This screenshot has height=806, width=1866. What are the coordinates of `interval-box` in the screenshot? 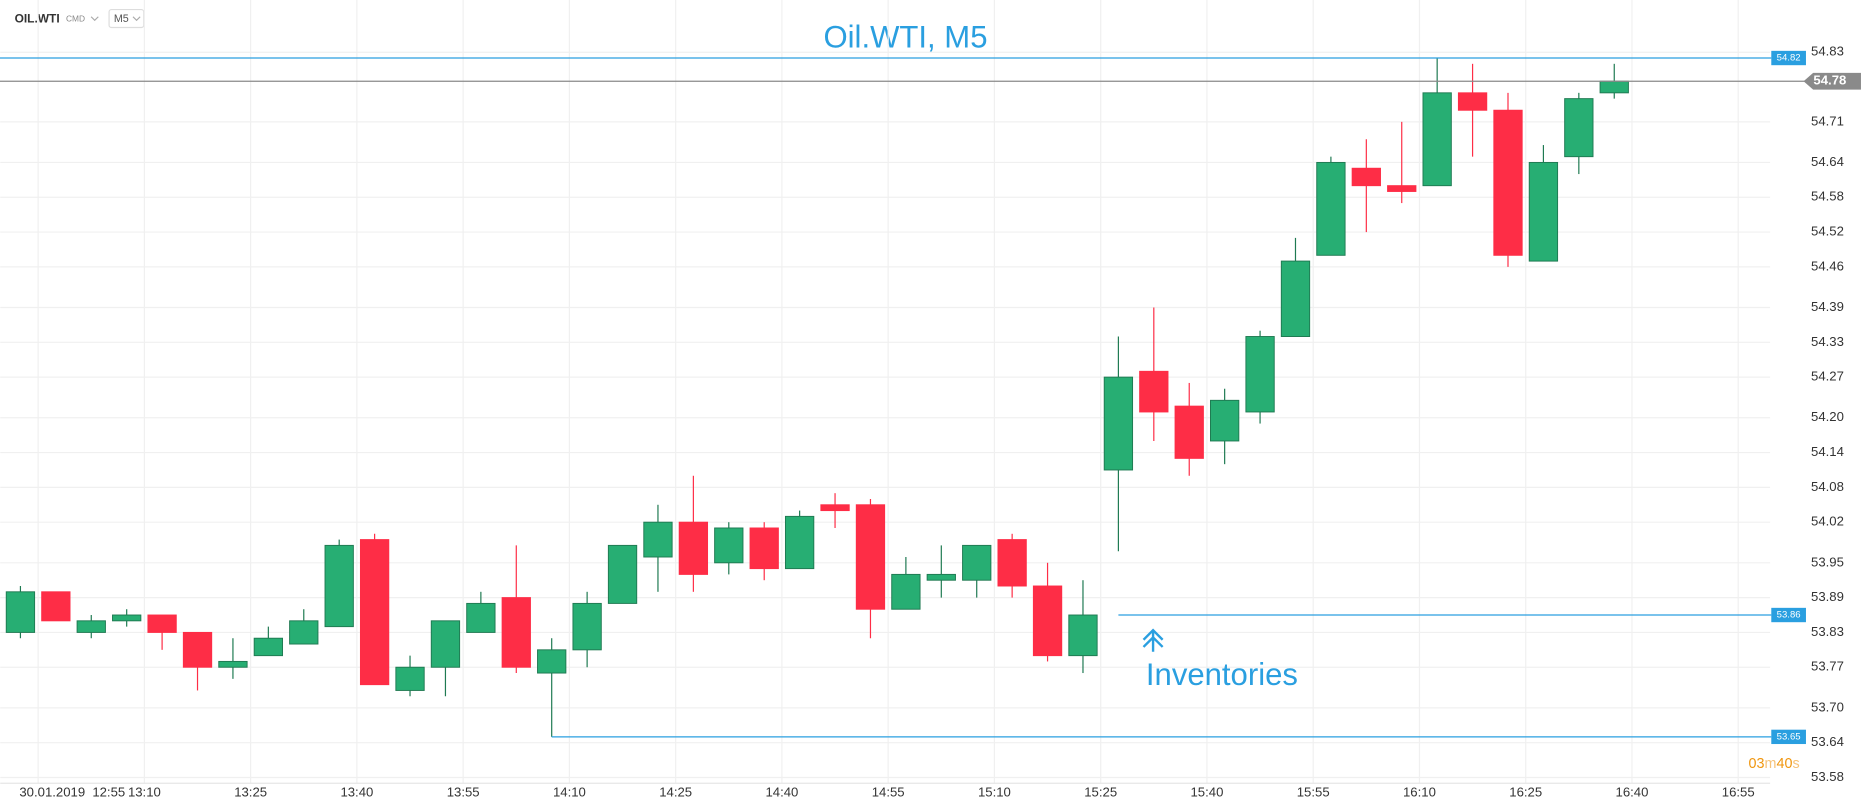 It's located at (126, 18).